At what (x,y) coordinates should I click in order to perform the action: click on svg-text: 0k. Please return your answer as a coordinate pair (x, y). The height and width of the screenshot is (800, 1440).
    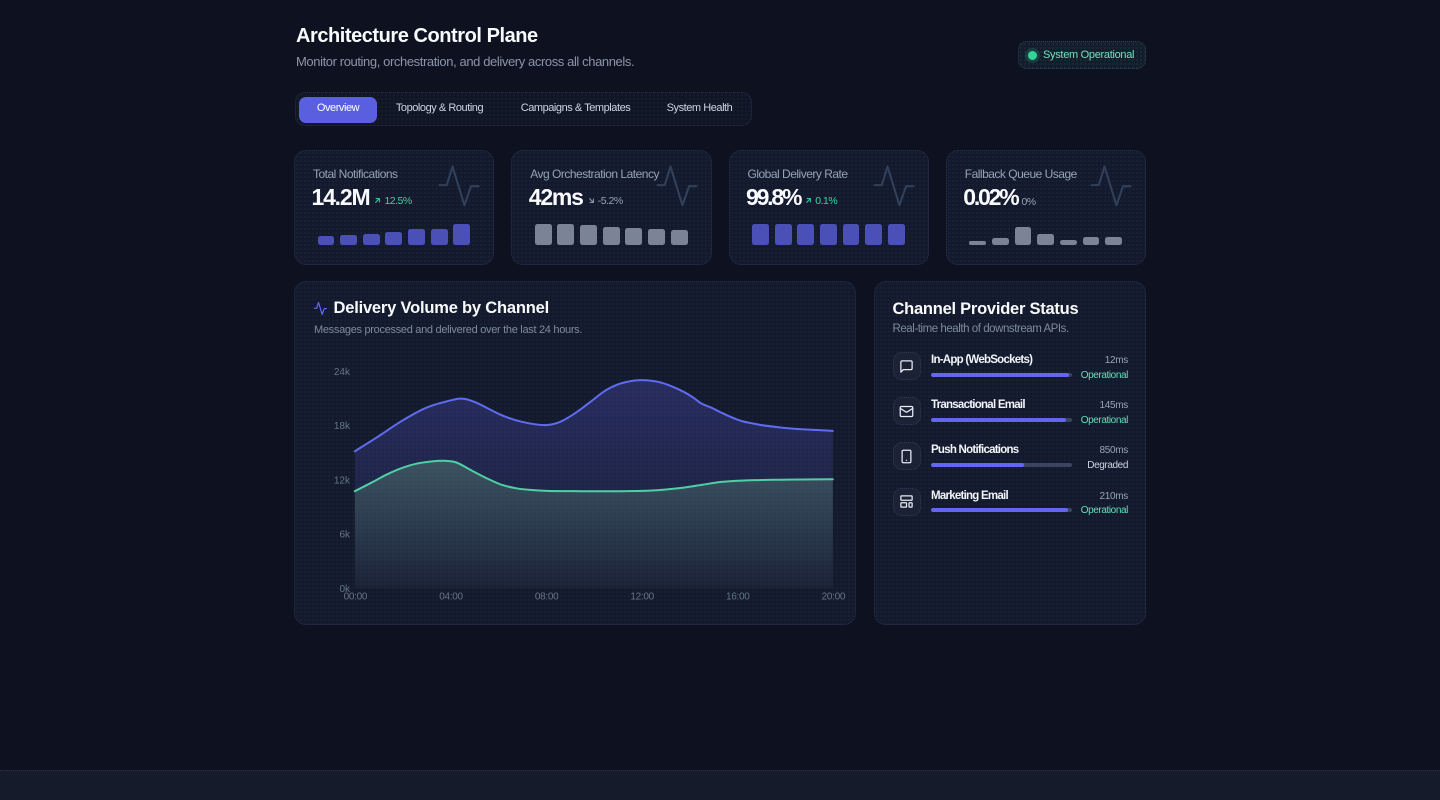
    Looking at the image, I should click on (345, 589).